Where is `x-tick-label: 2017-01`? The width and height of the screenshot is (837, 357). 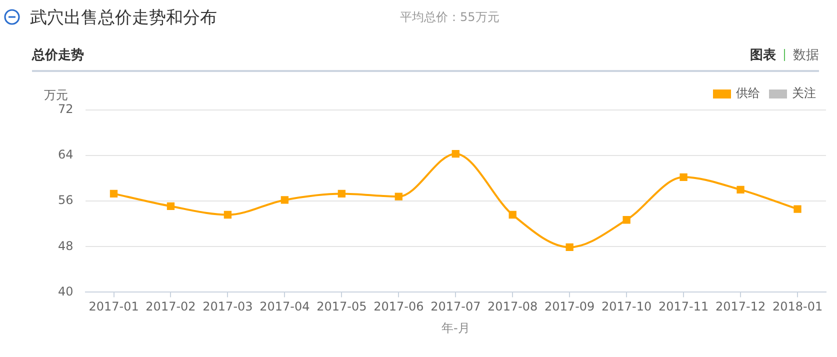
x-tick-label: 2017-01 is located at coordinates (113, 307).